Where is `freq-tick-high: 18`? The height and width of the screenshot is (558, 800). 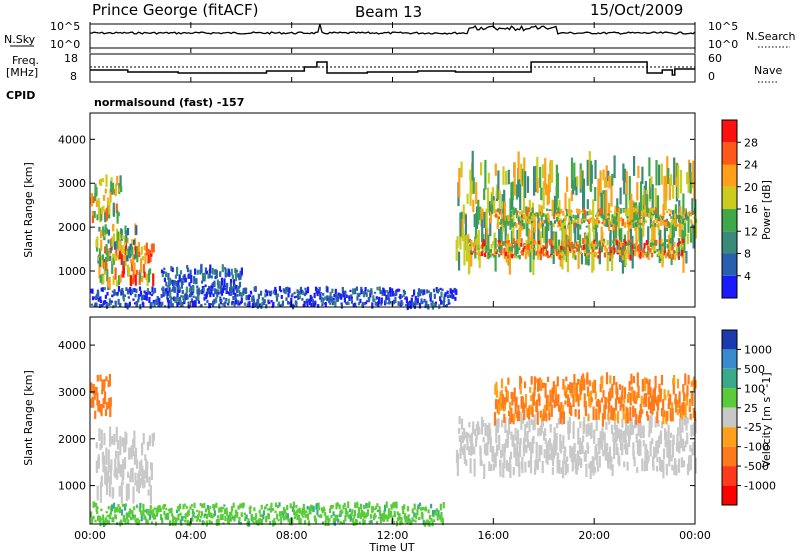
freq-tick-high: 18 is located at coordinates (71, 58).